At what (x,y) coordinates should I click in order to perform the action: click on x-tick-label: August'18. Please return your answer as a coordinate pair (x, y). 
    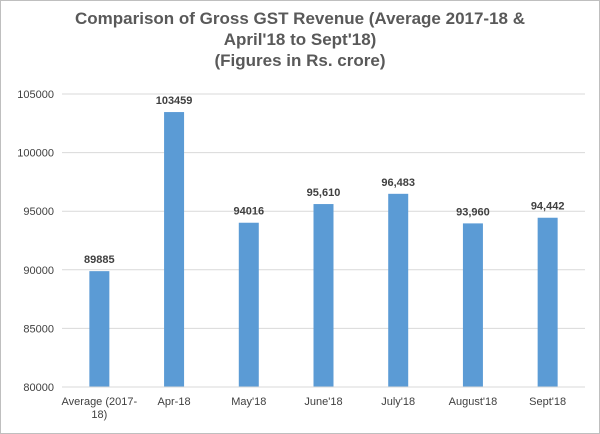
    Looking at the image, I should click on (473, 402).